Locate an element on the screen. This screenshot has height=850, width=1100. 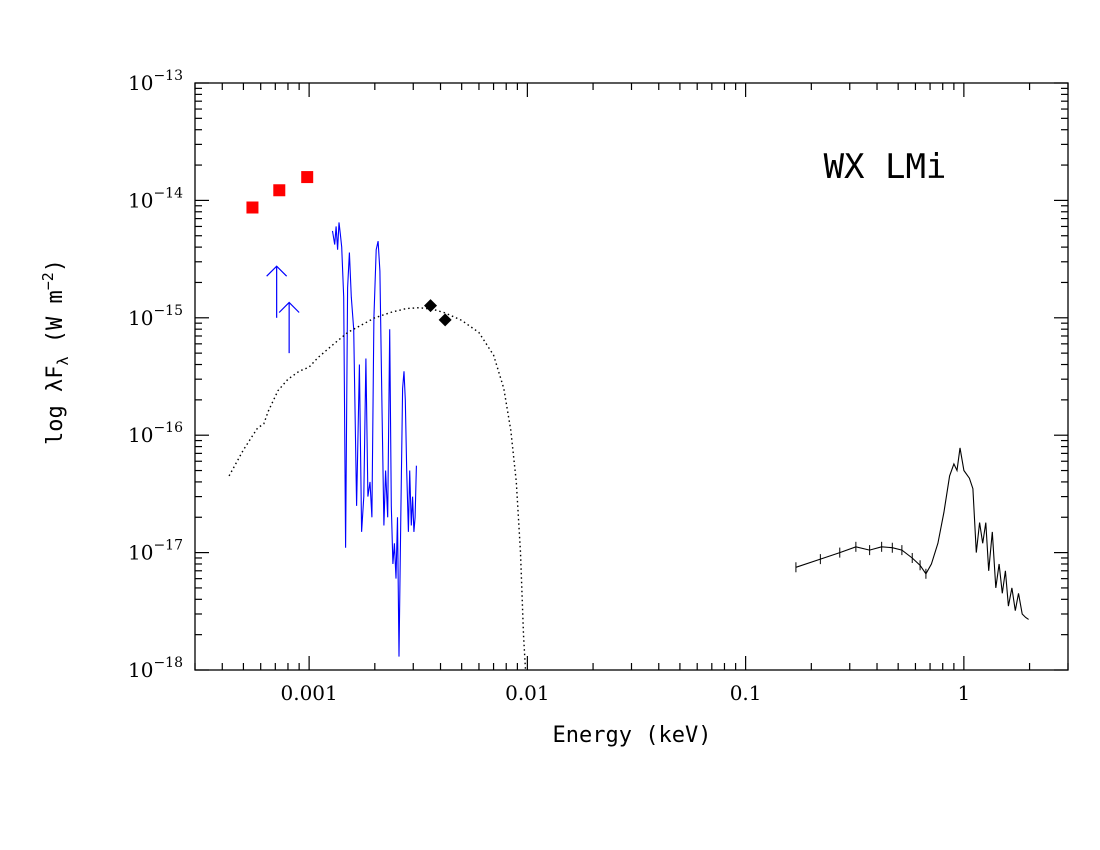
y-tick-label: 10−16 is located at coordinates (155, 433).